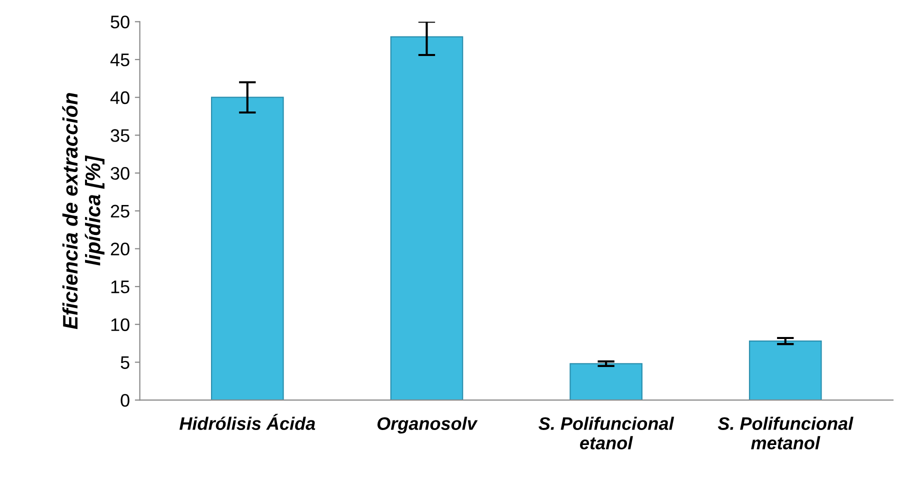 The height and width of the screenshot is (482, 902). I want to click on y-tick-label: 10, so click(120, 325).